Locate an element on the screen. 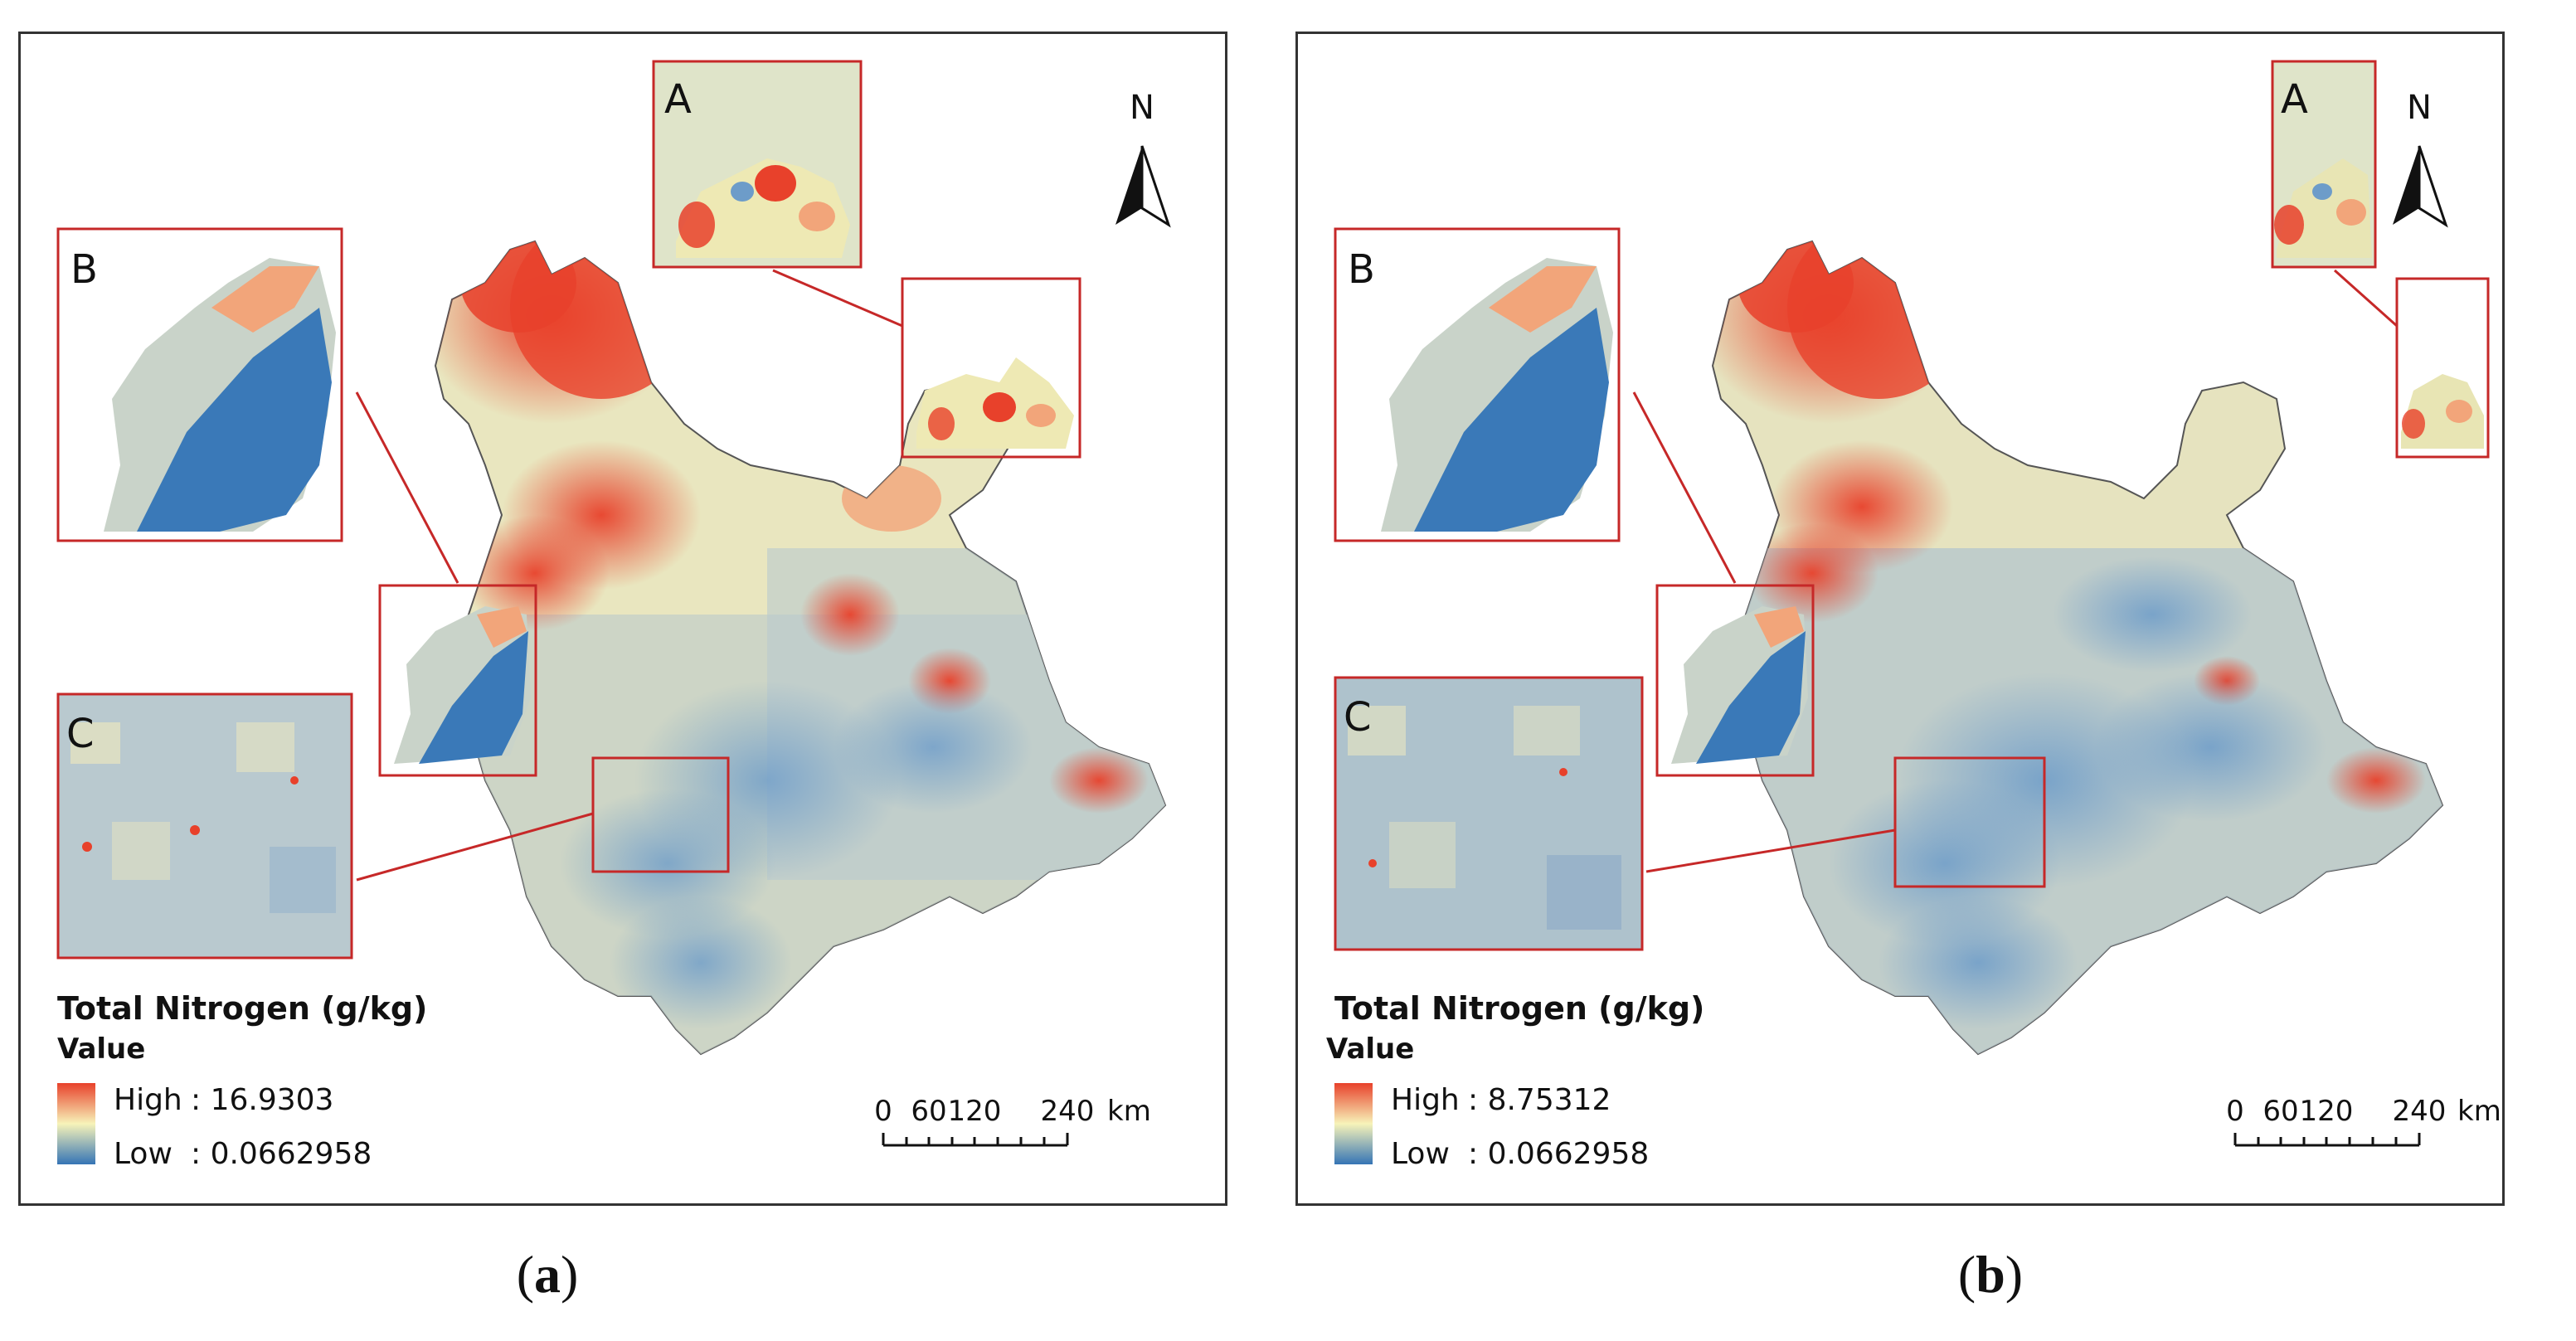 This screenshot has height=1341, width=2576. caption-b-open: ( is located at coordinates (1966, 1274).